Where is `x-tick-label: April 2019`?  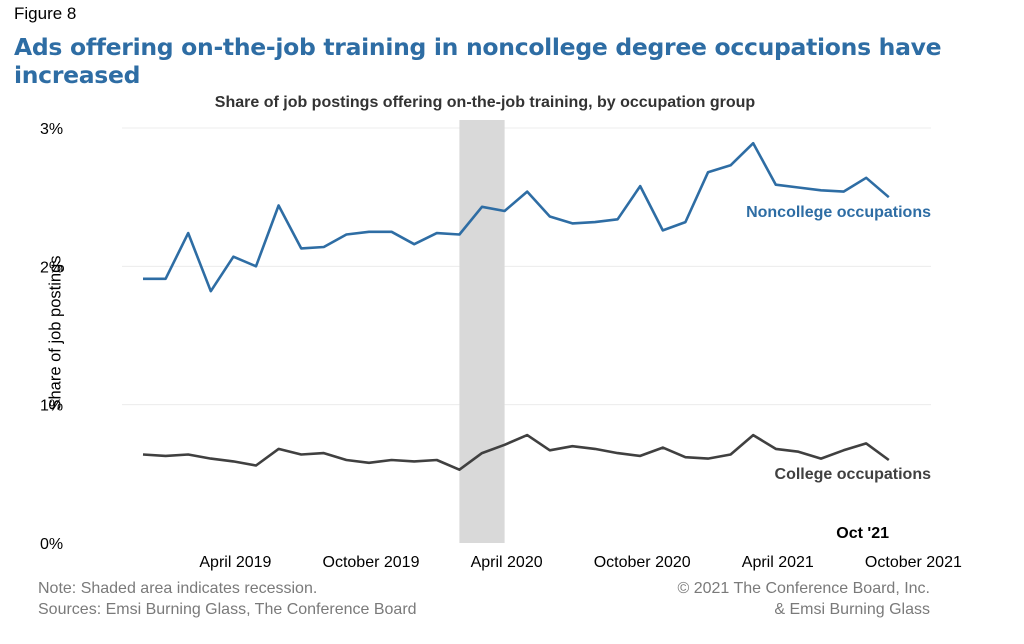
x-tick-label: April 2019 is located at coordinates (235, 562).